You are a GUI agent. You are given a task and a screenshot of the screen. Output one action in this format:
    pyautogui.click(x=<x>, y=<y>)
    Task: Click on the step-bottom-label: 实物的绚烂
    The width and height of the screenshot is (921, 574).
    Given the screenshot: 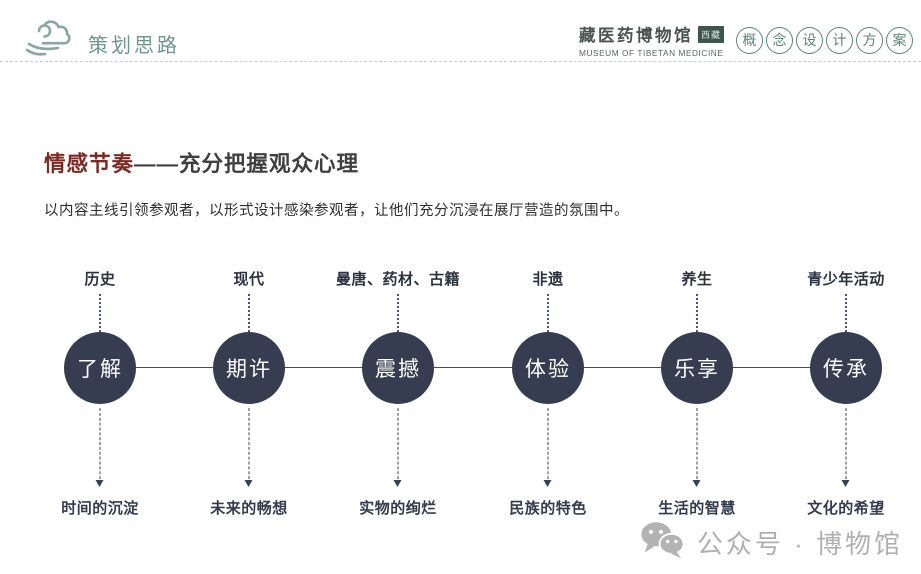 What is the action you would take?
    pyautogui.click(x=398, y=508)
    